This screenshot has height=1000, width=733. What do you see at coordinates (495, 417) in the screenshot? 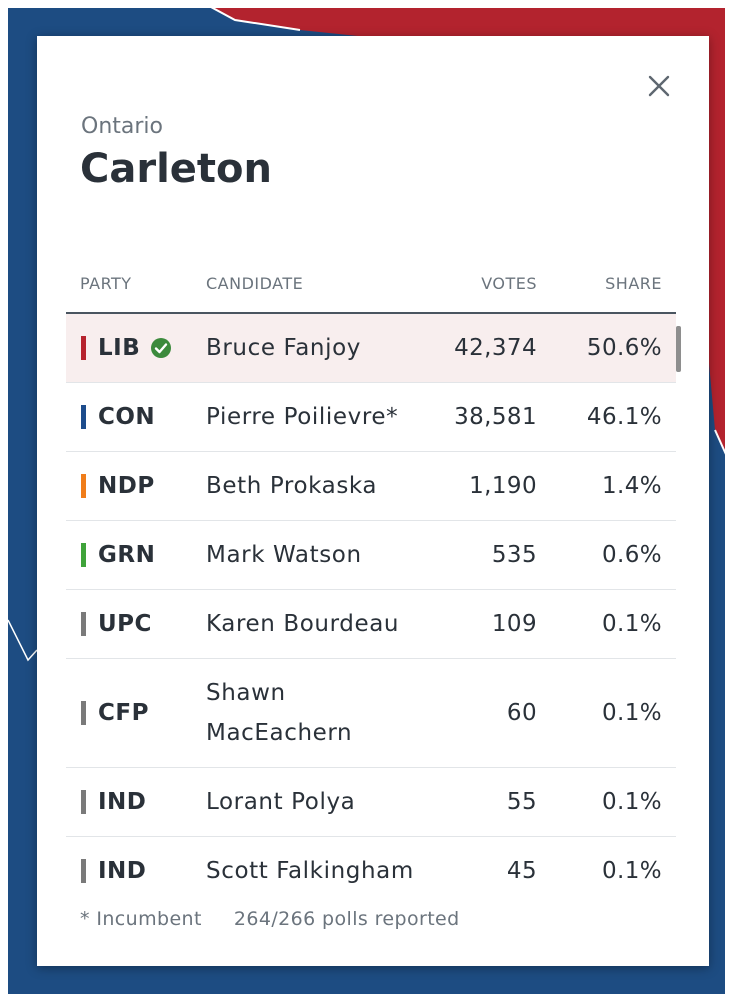
I see `vote-count: 38,581` at bounding box center [495, 417].